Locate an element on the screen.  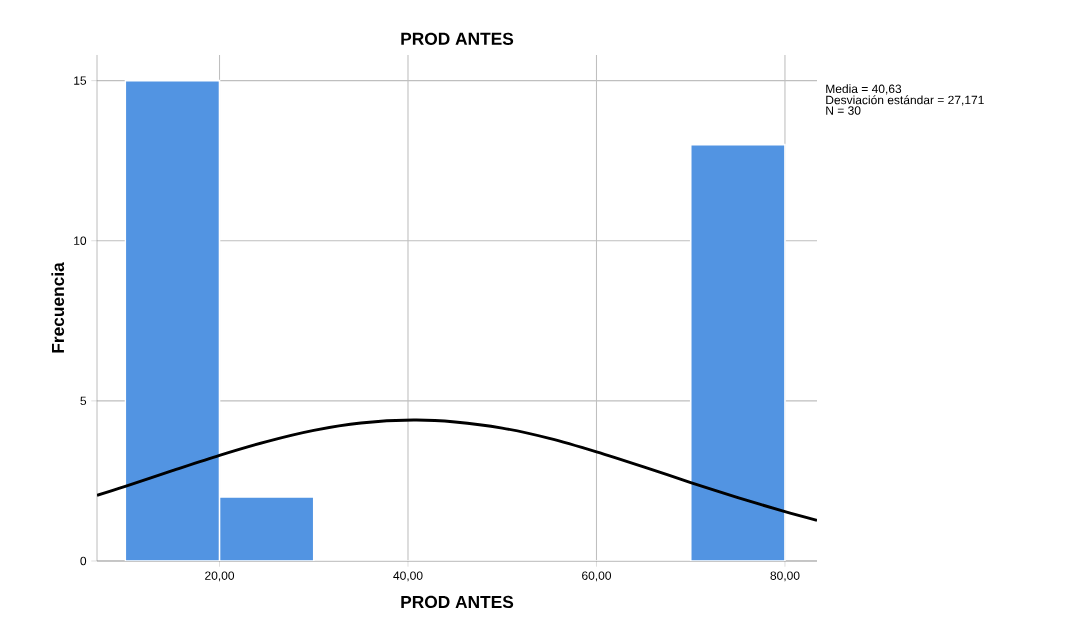
y-axis-title: Frecuencia is located at coordinates (58, 307).